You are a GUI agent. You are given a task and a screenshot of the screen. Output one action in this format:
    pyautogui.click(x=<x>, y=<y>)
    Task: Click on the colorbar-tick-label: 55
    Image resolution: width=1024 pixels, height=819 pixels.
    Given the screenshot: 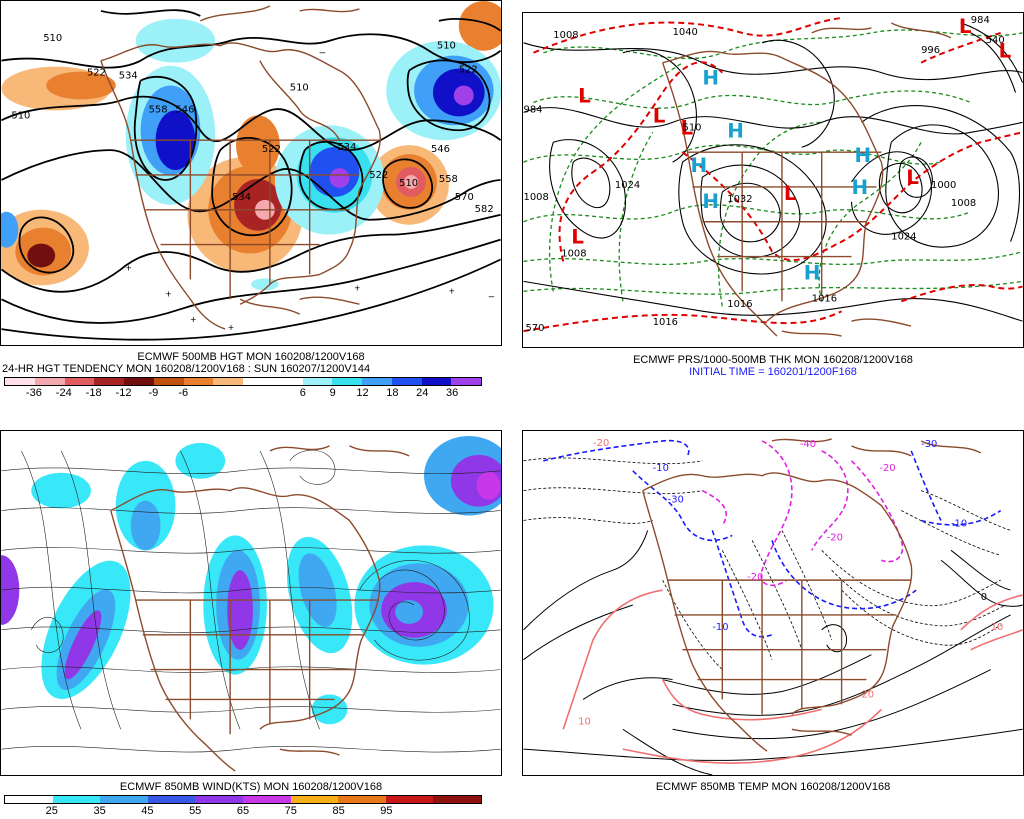 What is the action you would take?
    pyautogui.click(x=195, y=811)
    